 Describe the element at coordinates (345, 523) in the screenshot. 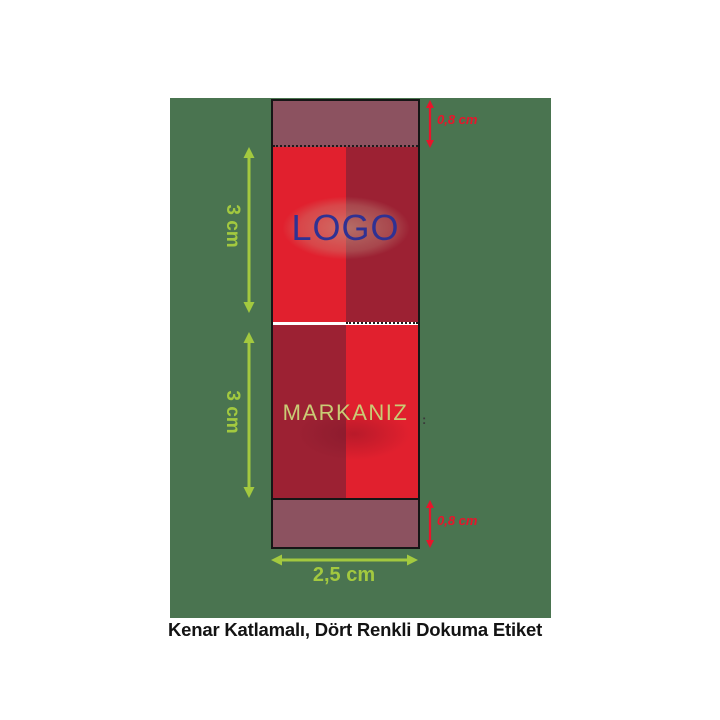

I see `label-bottom-fold` at that location.